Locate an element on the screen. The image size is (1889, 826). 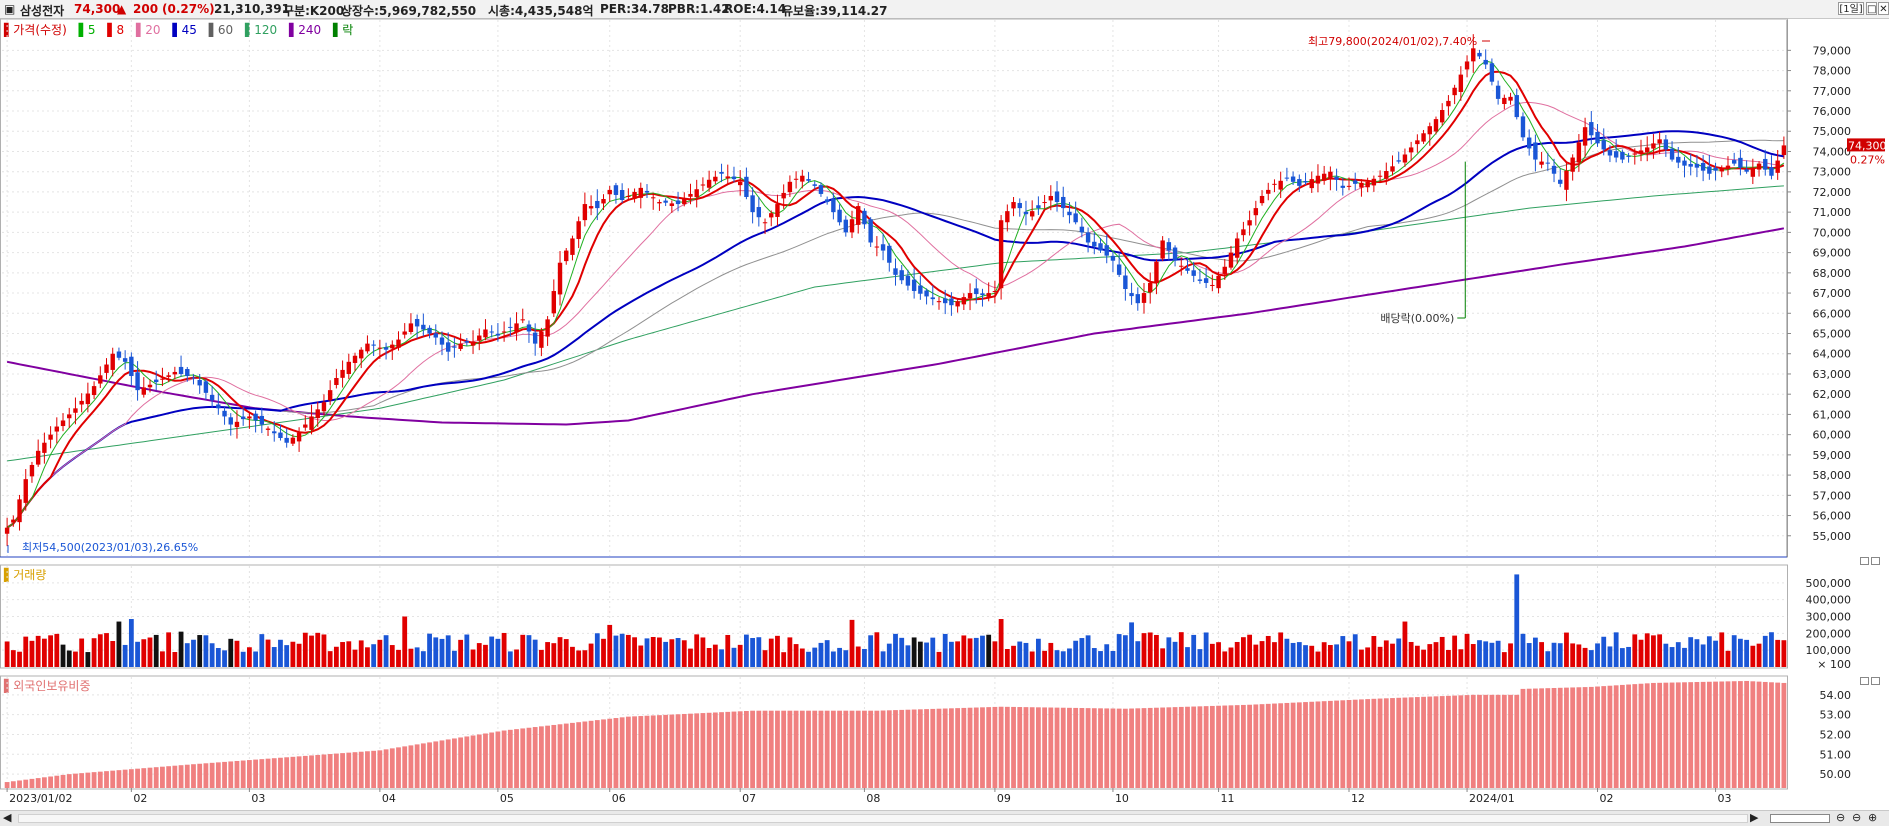
stock-name: 삼성전자 is located at coordinates (42, 11).